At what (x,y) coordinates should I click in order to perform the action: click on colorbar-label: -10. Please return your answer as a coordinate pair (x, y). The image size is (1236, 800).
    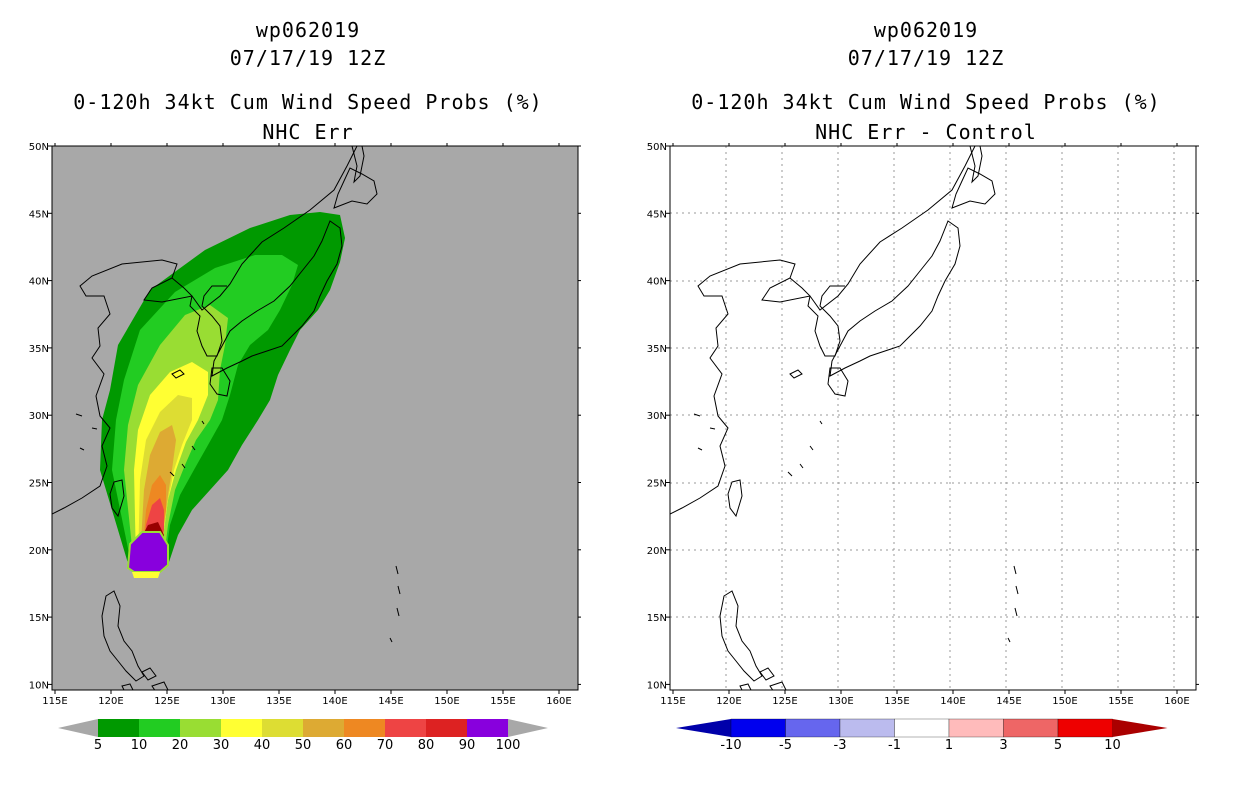
    Looking at the image, I should click on (730, 745).